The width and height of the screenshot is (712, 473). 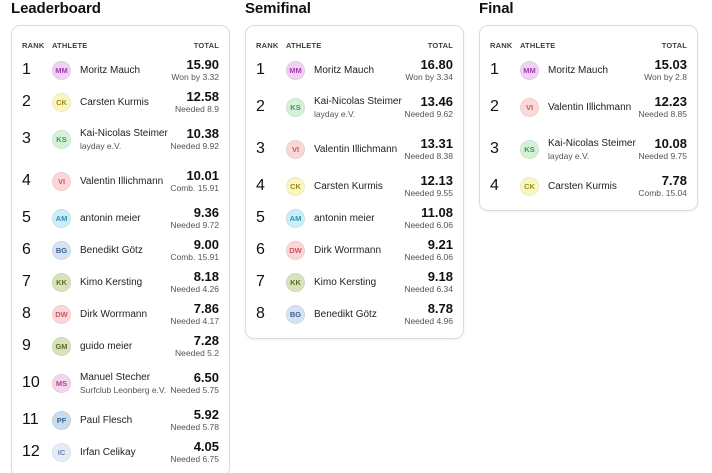 I want to click on table-row: 1 MM Moritz Mauch 16.80 Won by 3.34, so click(x=354, y=70).